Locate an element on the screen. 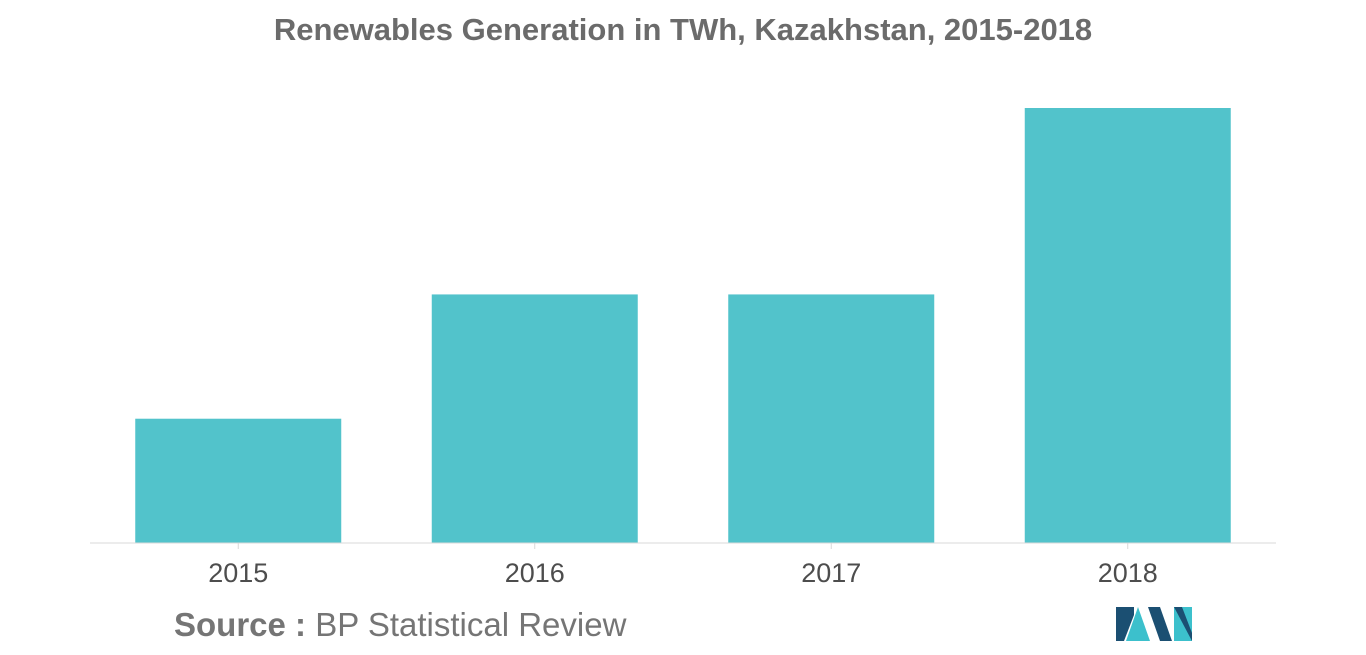 This screenshot has width=1366, height=655. x-ticks-group: 2015 2016 2017 2018 is located at coordinates (683, 565).